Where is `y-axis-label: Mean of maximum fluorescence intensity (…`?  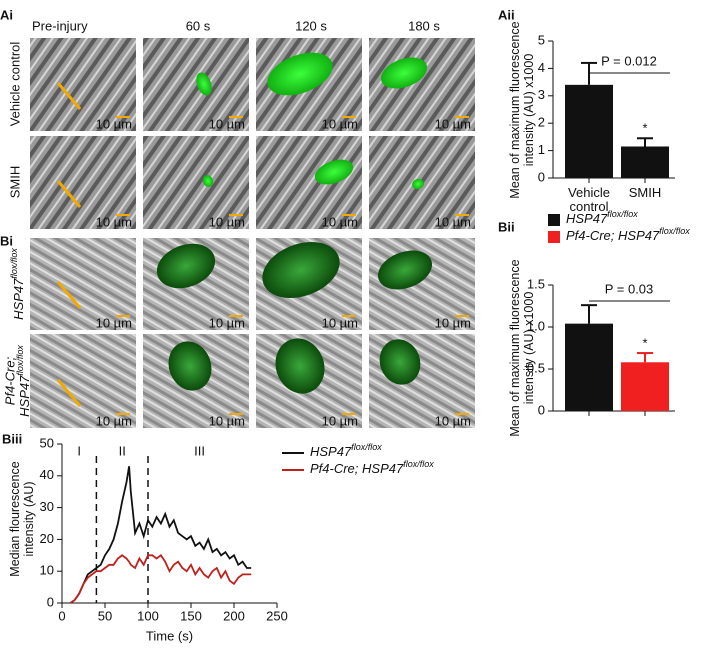 y-axis-label: Mean of maximum fluorescence intensity (… is located at coordinates (522, 348).